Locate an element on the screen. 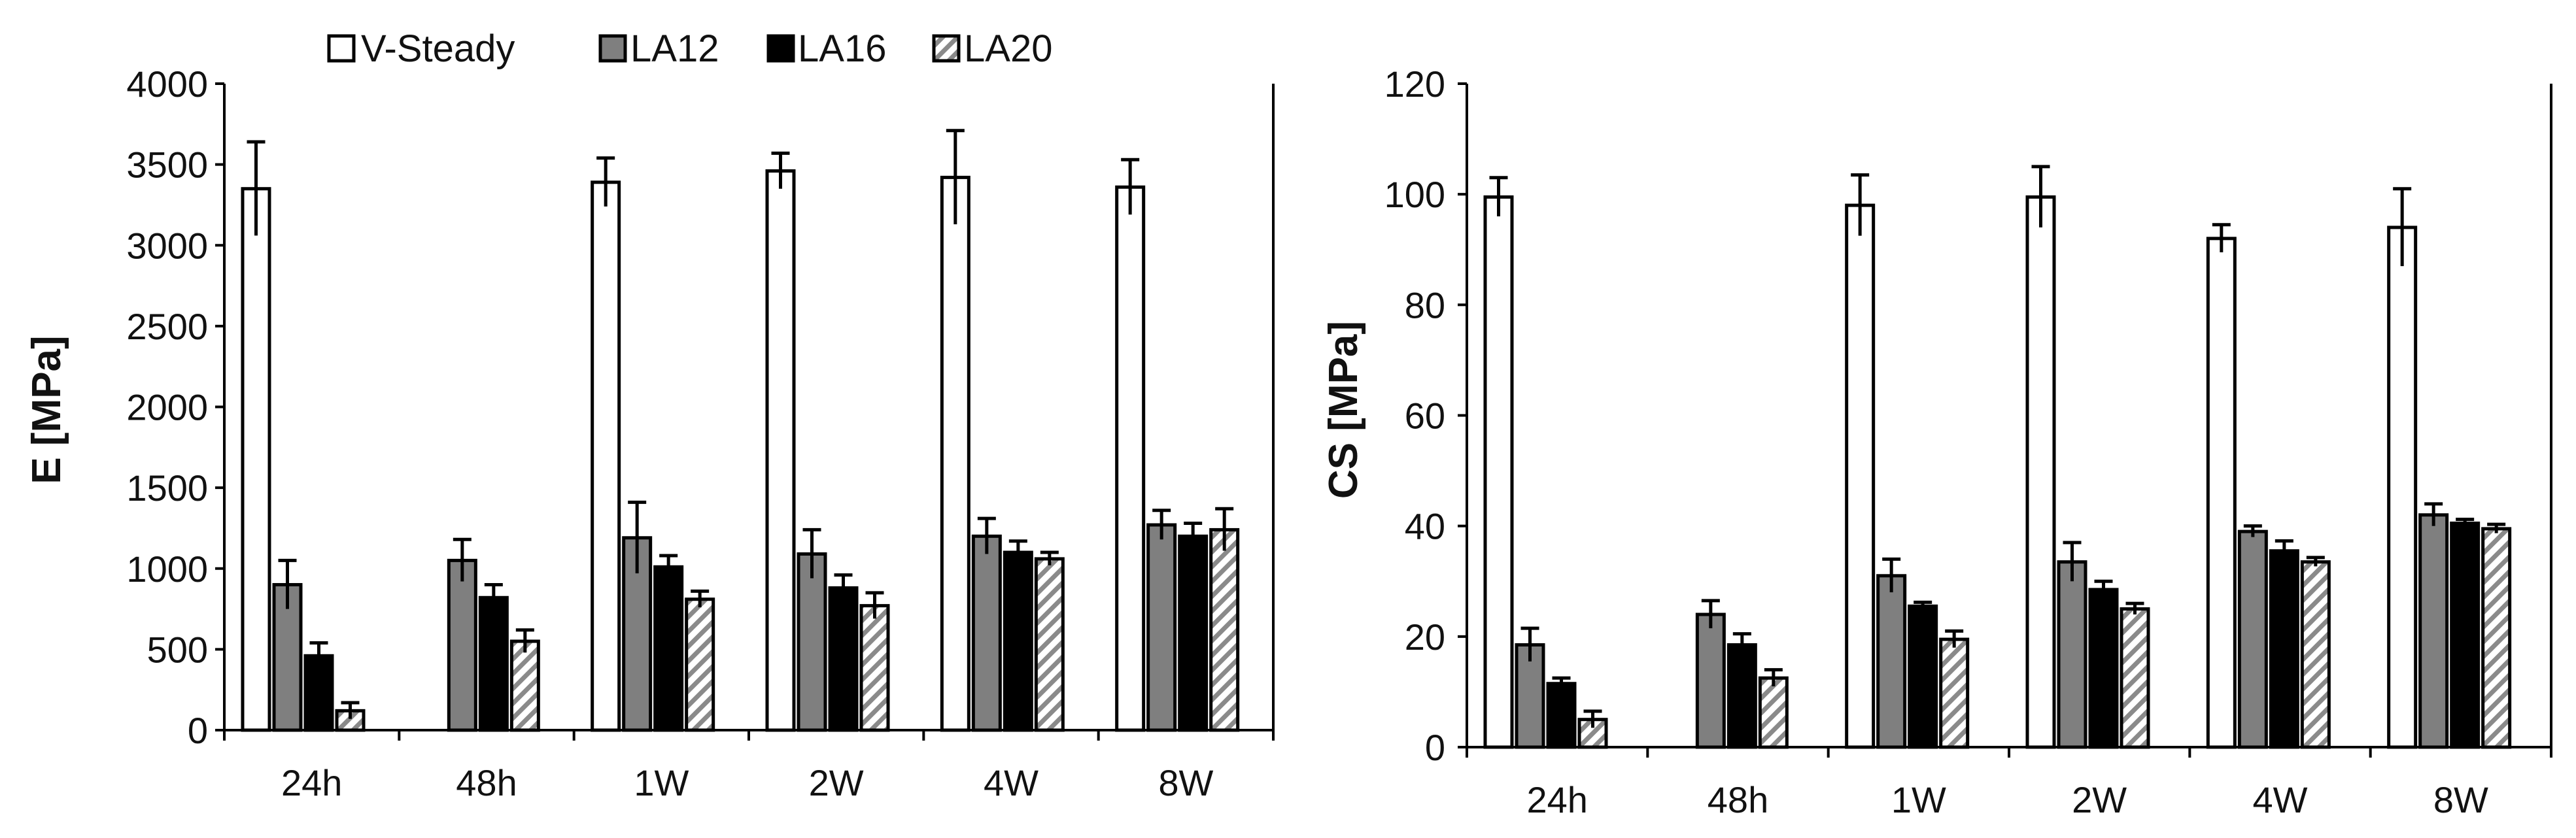  y-tick-label-cs-20: 20 is located at coordinates (1425, 637).